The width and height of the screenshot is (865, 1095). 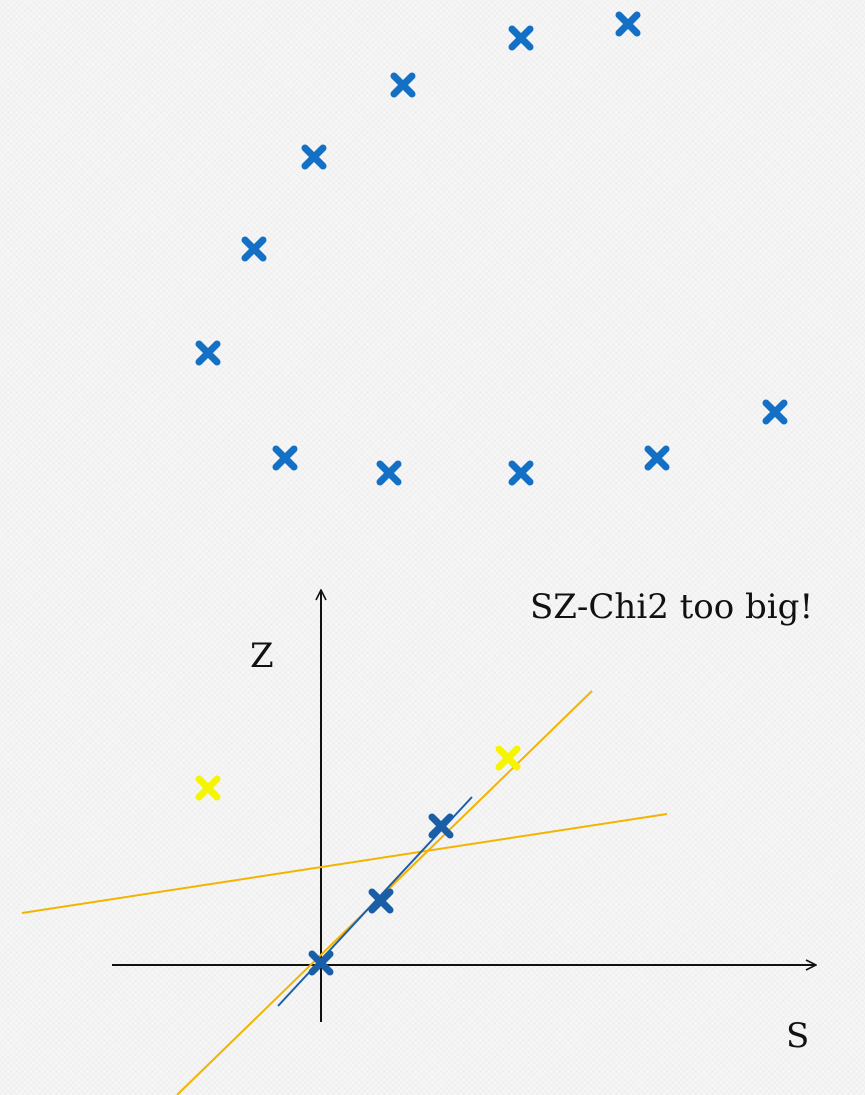 What do you see at coordinates (344, 863) in the screenshot?
I see `fit-line-shallow` at bounding box center [344, 863].